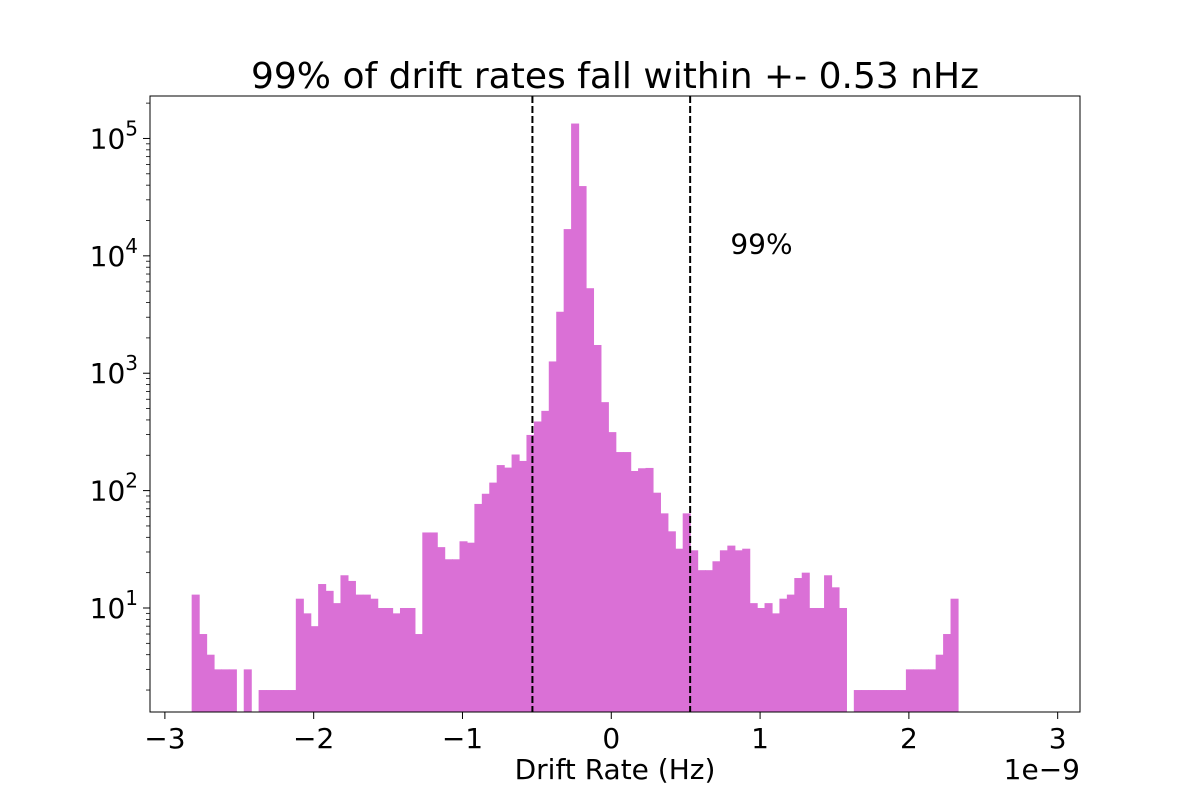  I want to click on x-tick-label: −2, so click(313, 738).